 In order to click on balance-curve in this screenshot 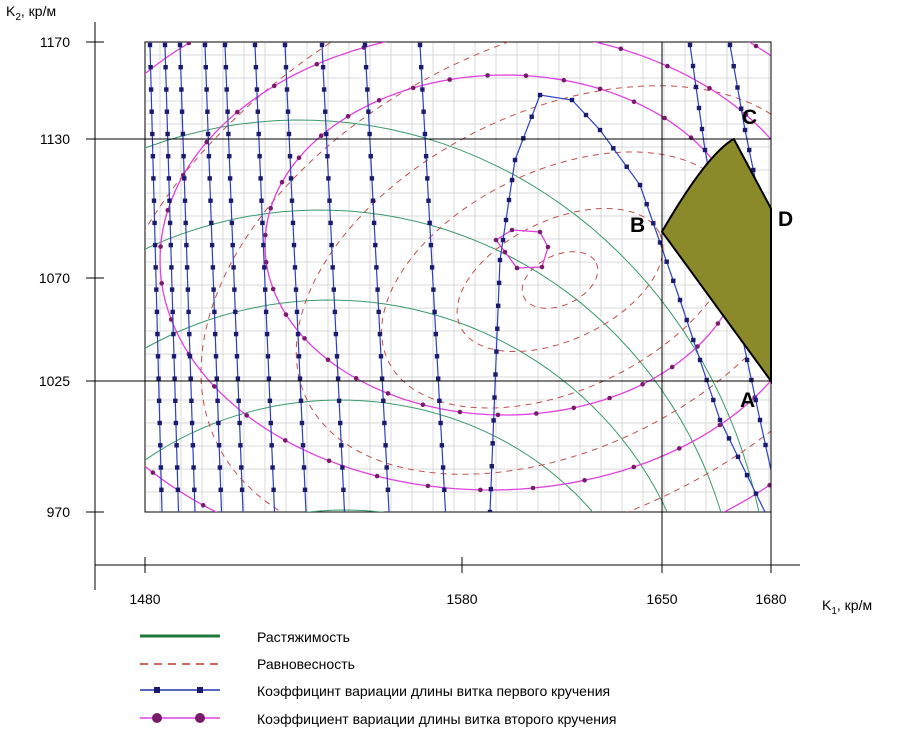, I will do `click(560, 280)`.